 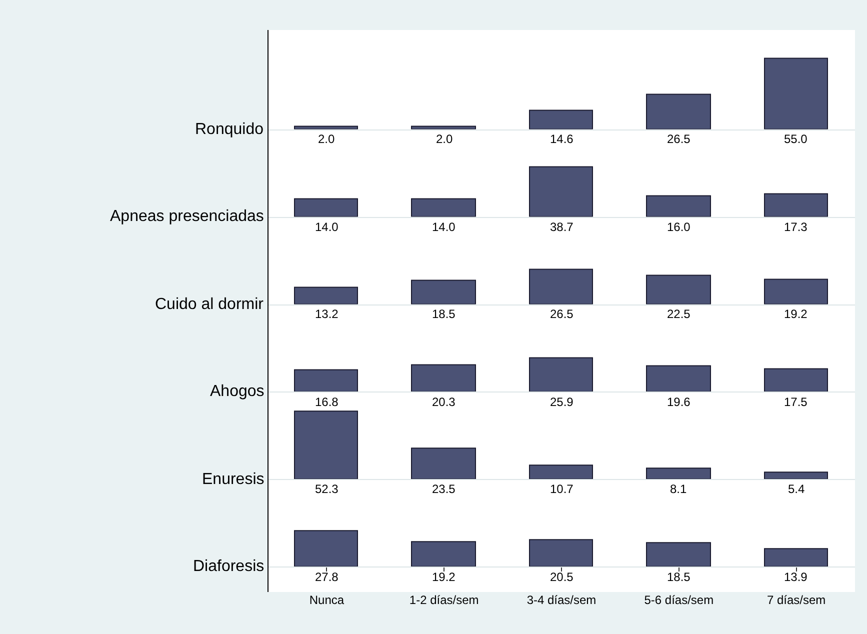 What do you see at coordinates (561, 600) in the screenshot?
I see `x-tick-label: 3-4 días/sem` at bounding box center [561, 600].